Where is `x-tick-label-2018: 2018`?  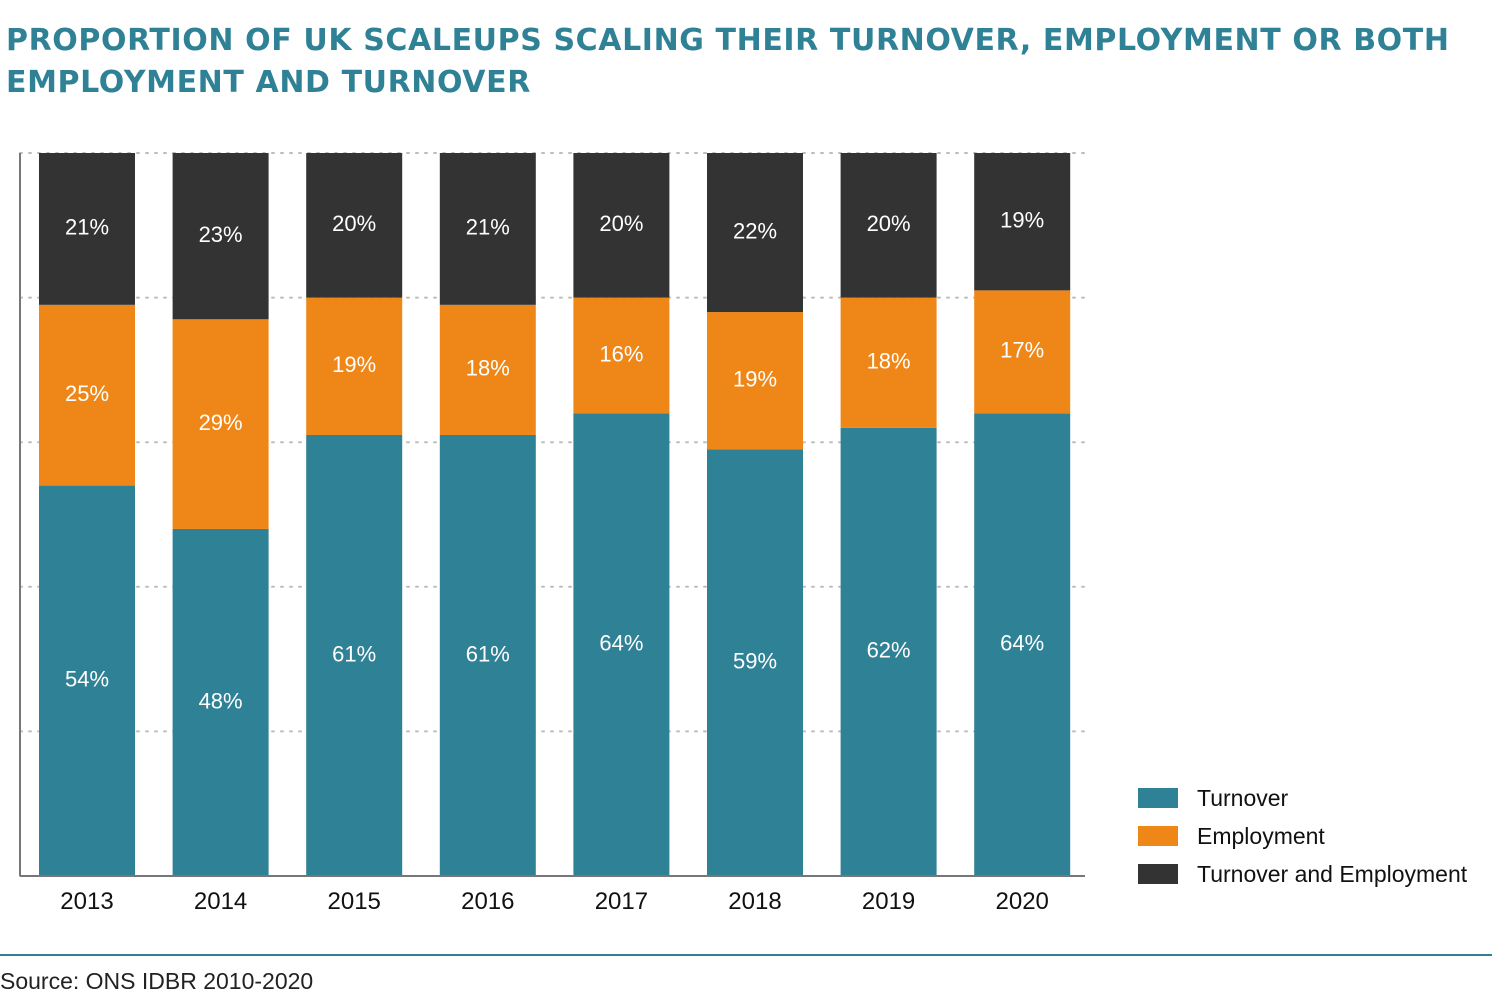
x-tick-label-2018: 2018 is located at coordinates (754, 901).